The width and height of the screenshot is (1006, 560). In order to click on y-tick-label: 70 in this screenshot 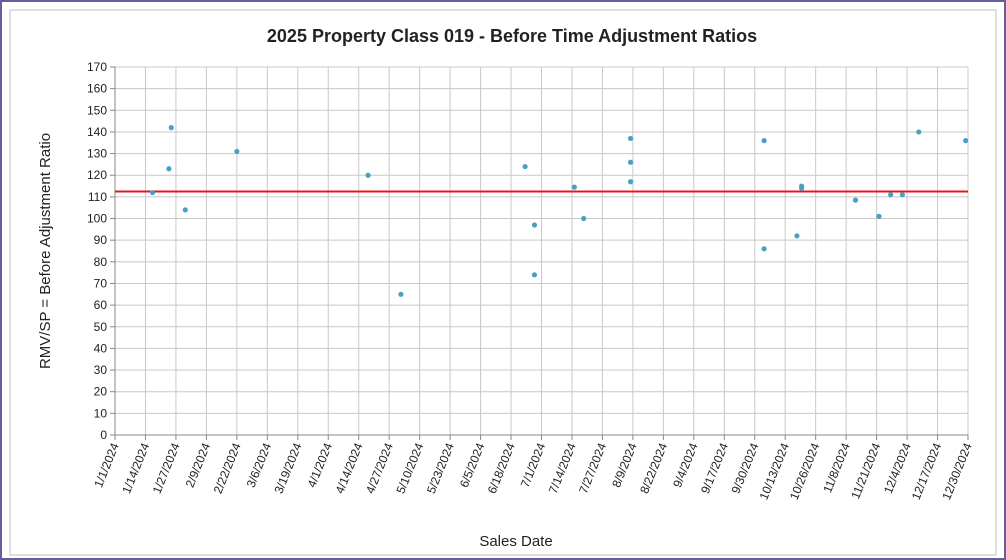, I will do `click(101, 283)`.